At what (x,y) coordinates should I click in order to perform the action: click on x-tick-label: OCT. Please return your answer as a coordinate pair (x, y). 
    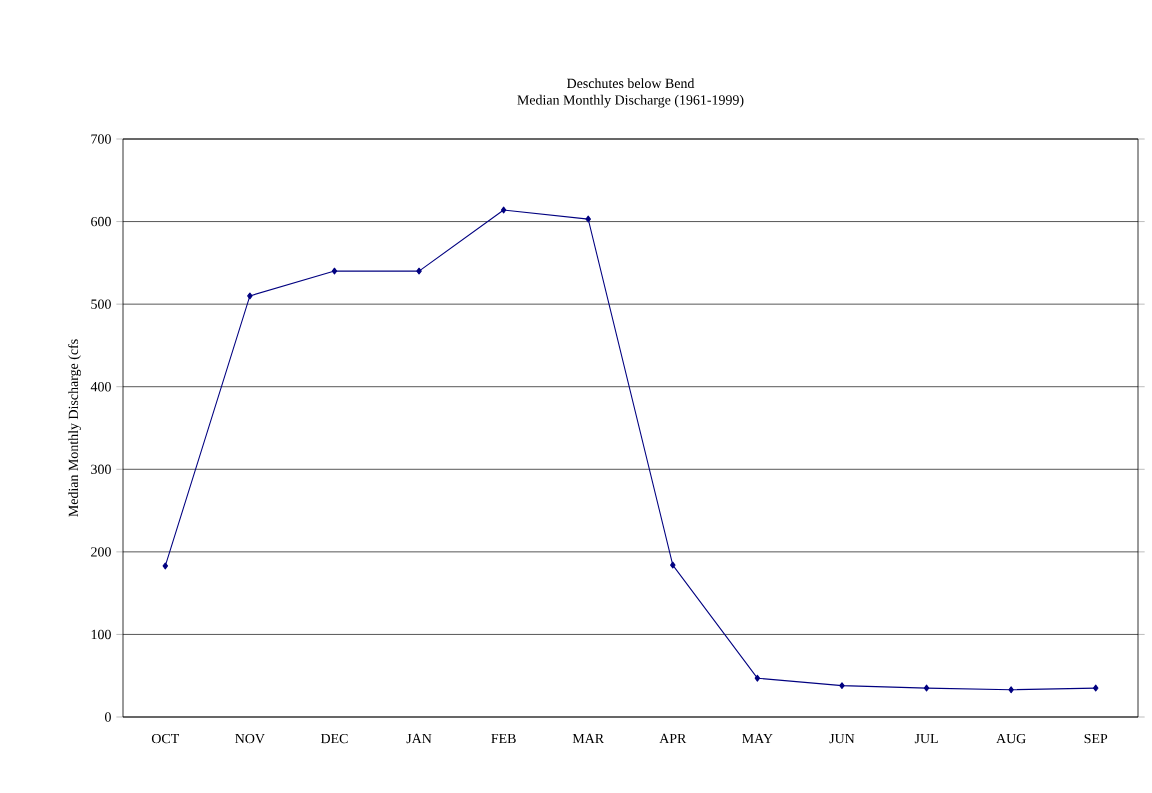
    Looking at the image, I should click on (165, 738).